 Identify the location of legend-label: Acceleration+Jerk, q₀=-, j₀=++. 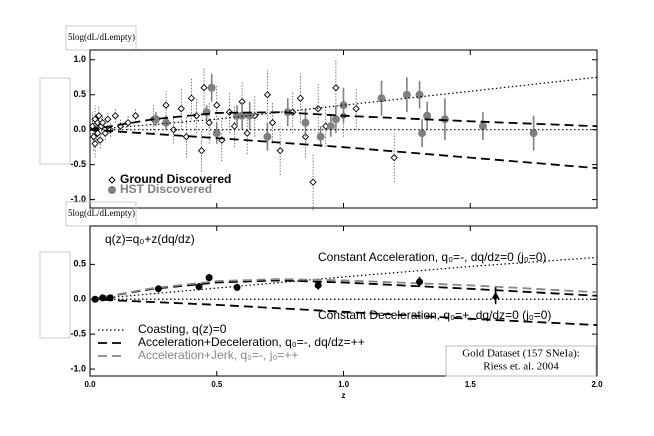
(218, 355).